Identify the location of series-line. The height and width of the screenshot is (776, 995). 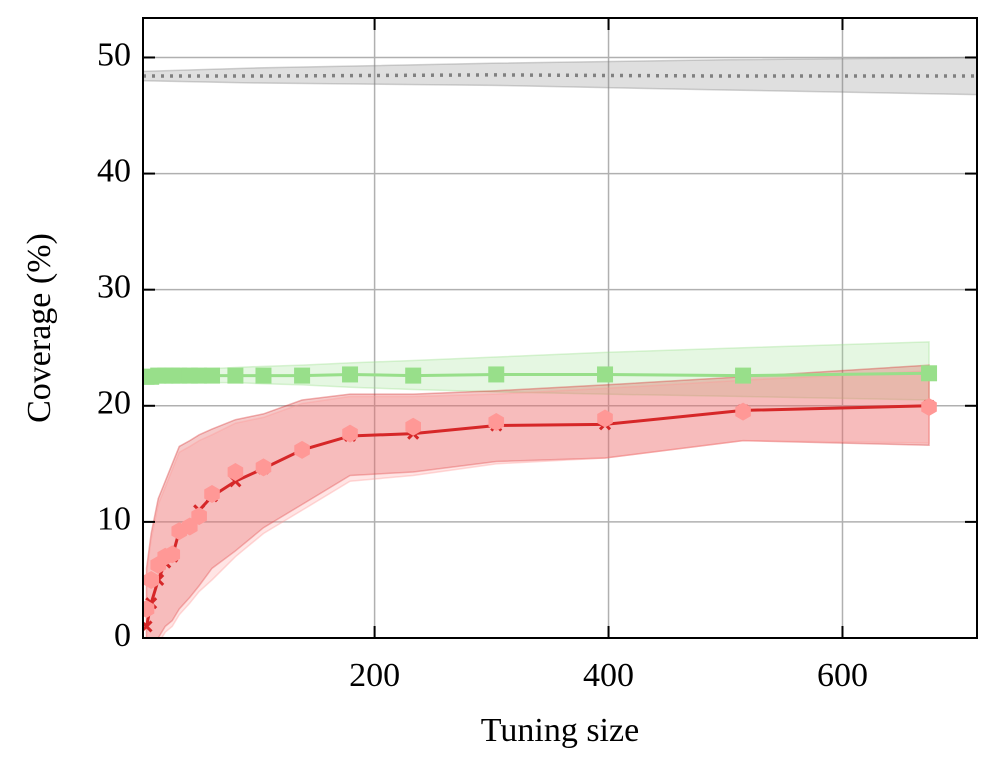
(560, 75).